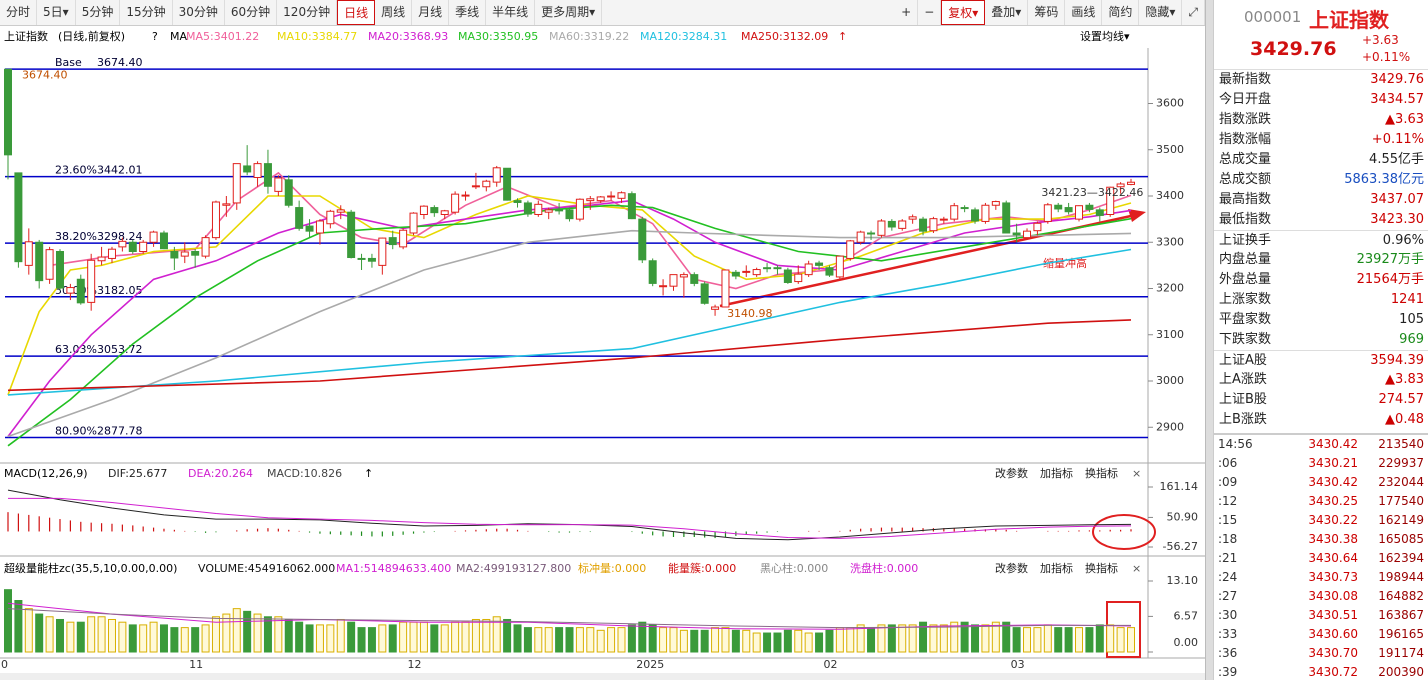 This screenshot has width=1428, height=682. What do you see at coordinates (1321, 300) in the screenshot?
I see `quote-row: 上涨家数 1241` at bounding box center [1321, 300].